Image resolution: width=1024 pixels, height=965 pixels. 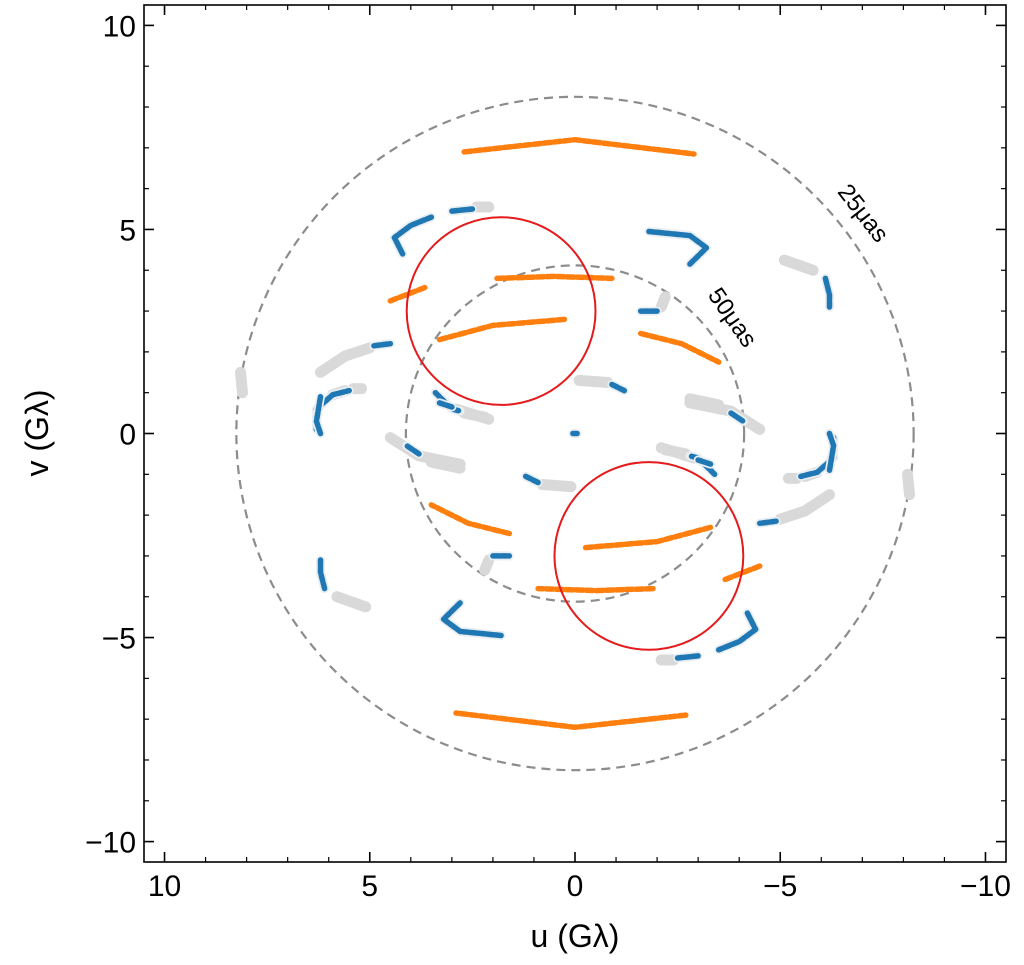 I want to click on y-tick-label: 0, so click(x=127, y=435).